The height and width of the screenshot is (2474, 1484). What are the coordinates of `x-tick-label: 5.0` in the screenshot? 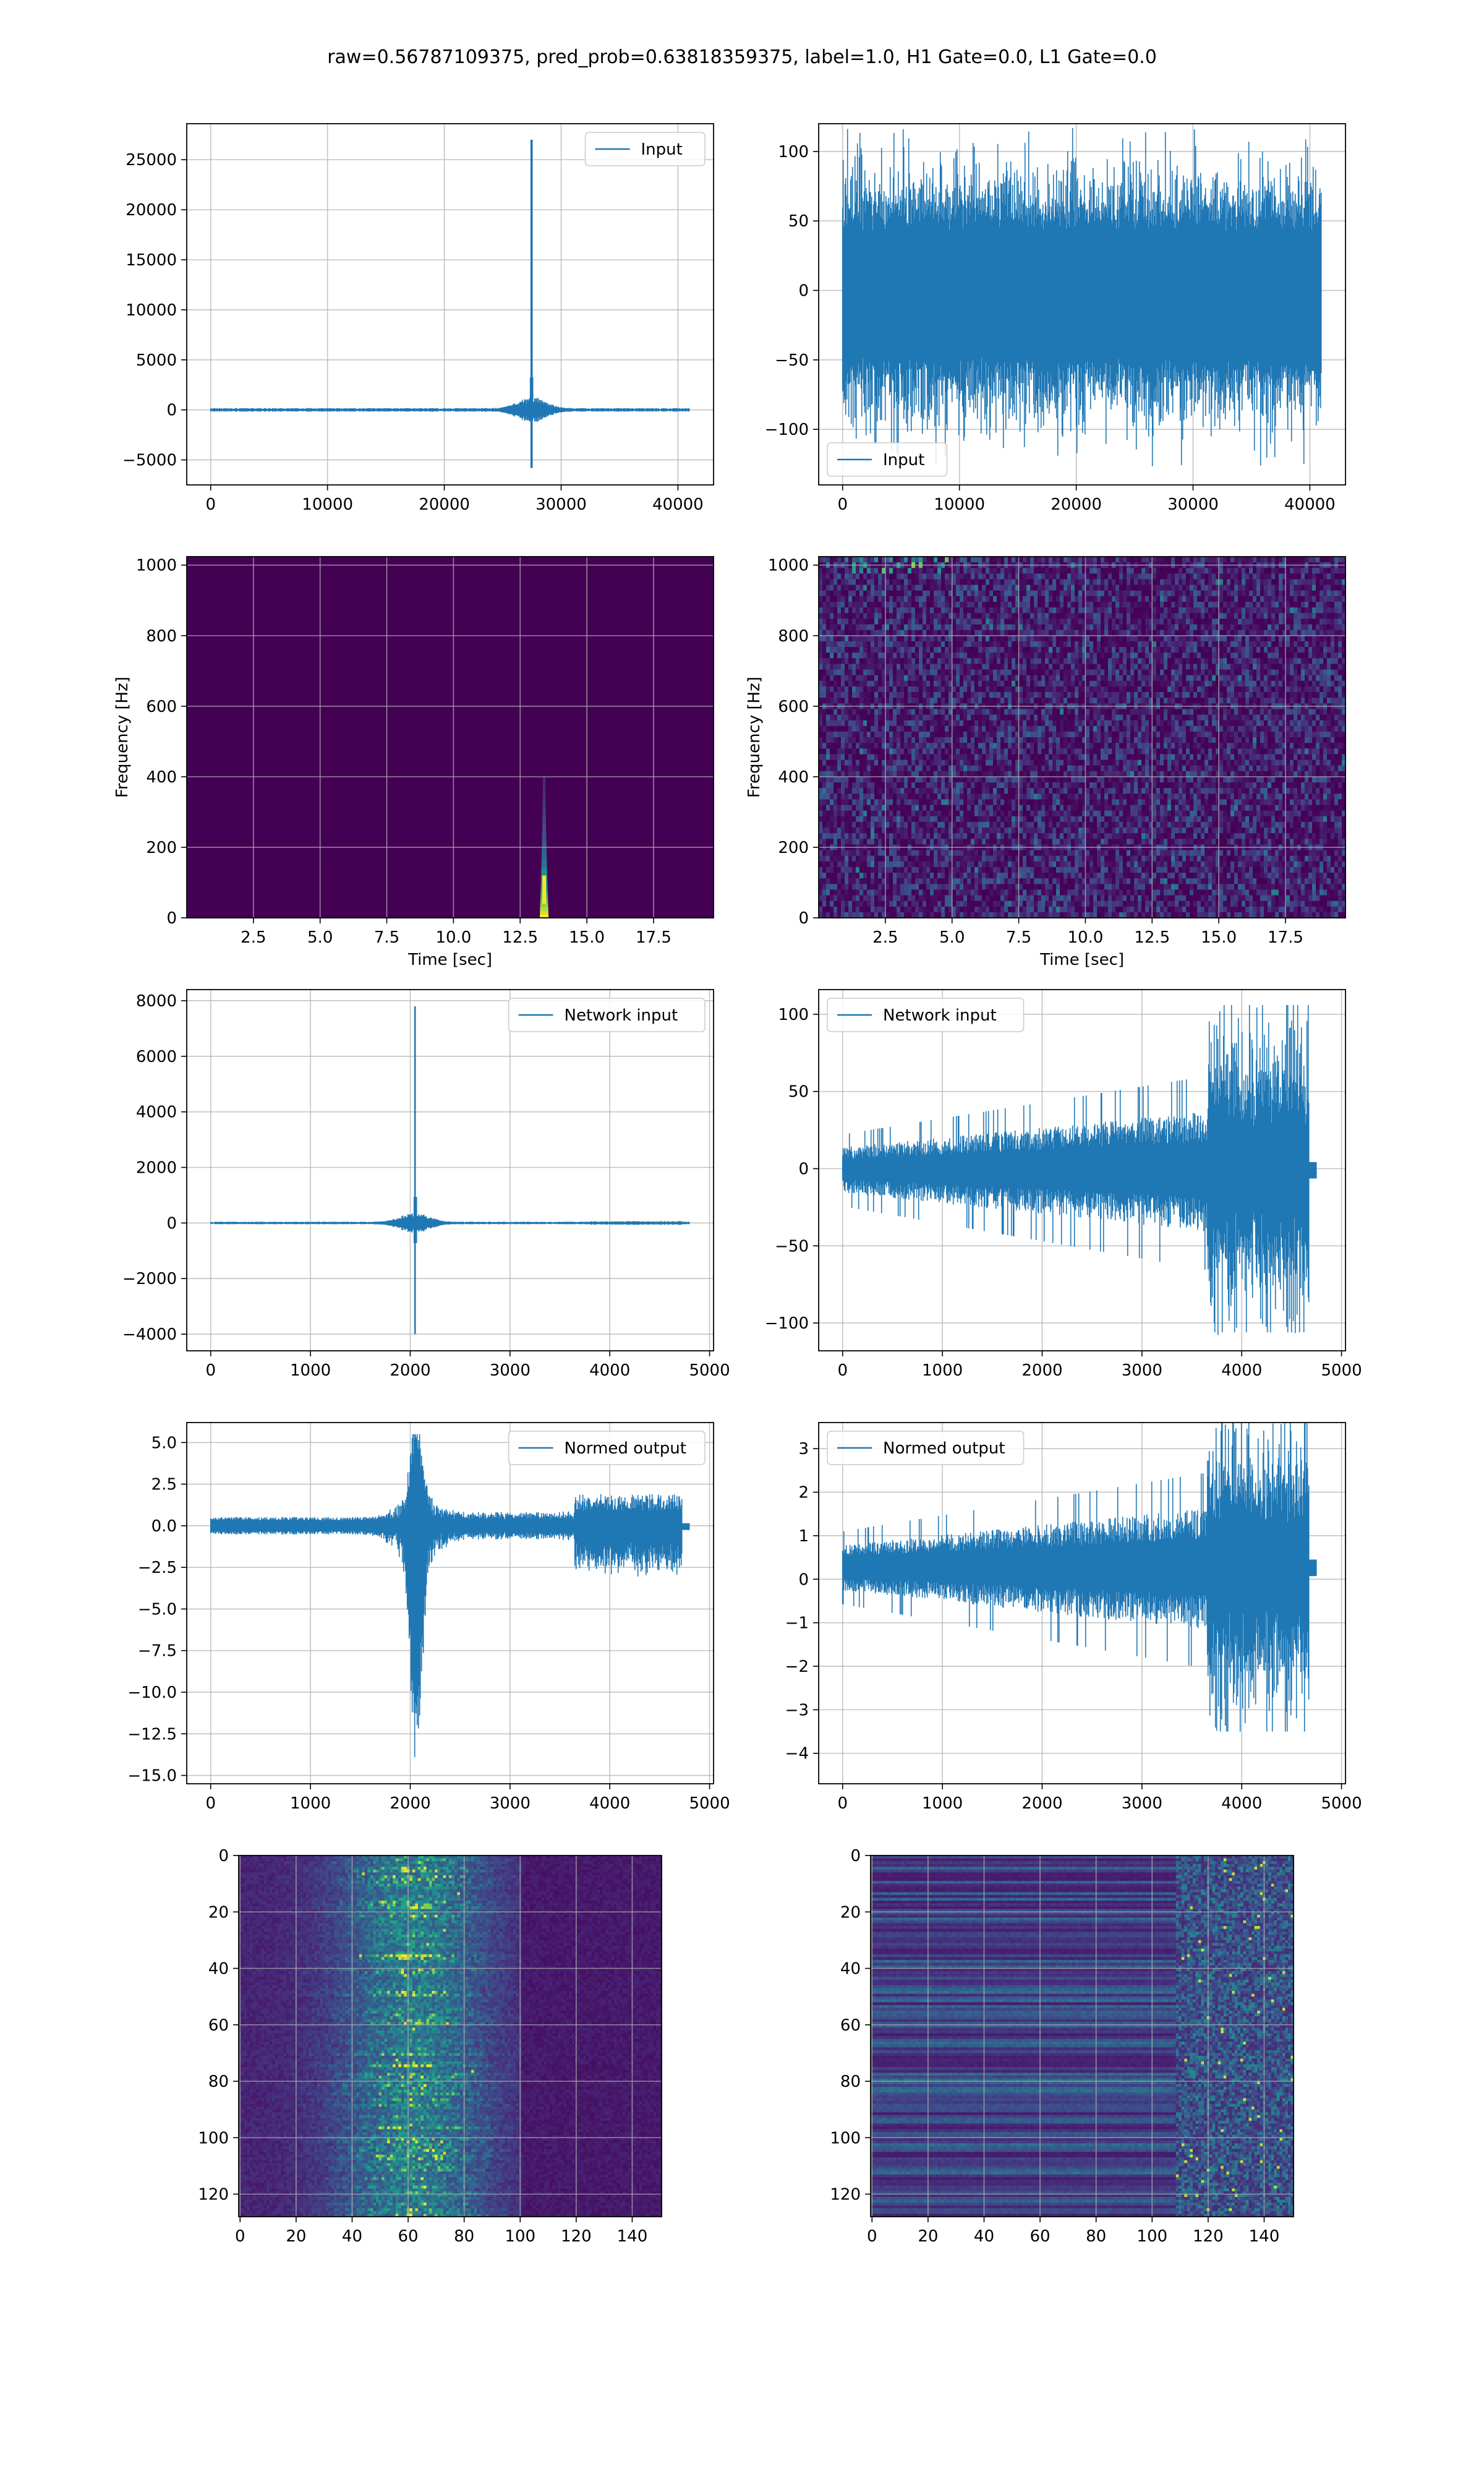 It's located at (320, 938).